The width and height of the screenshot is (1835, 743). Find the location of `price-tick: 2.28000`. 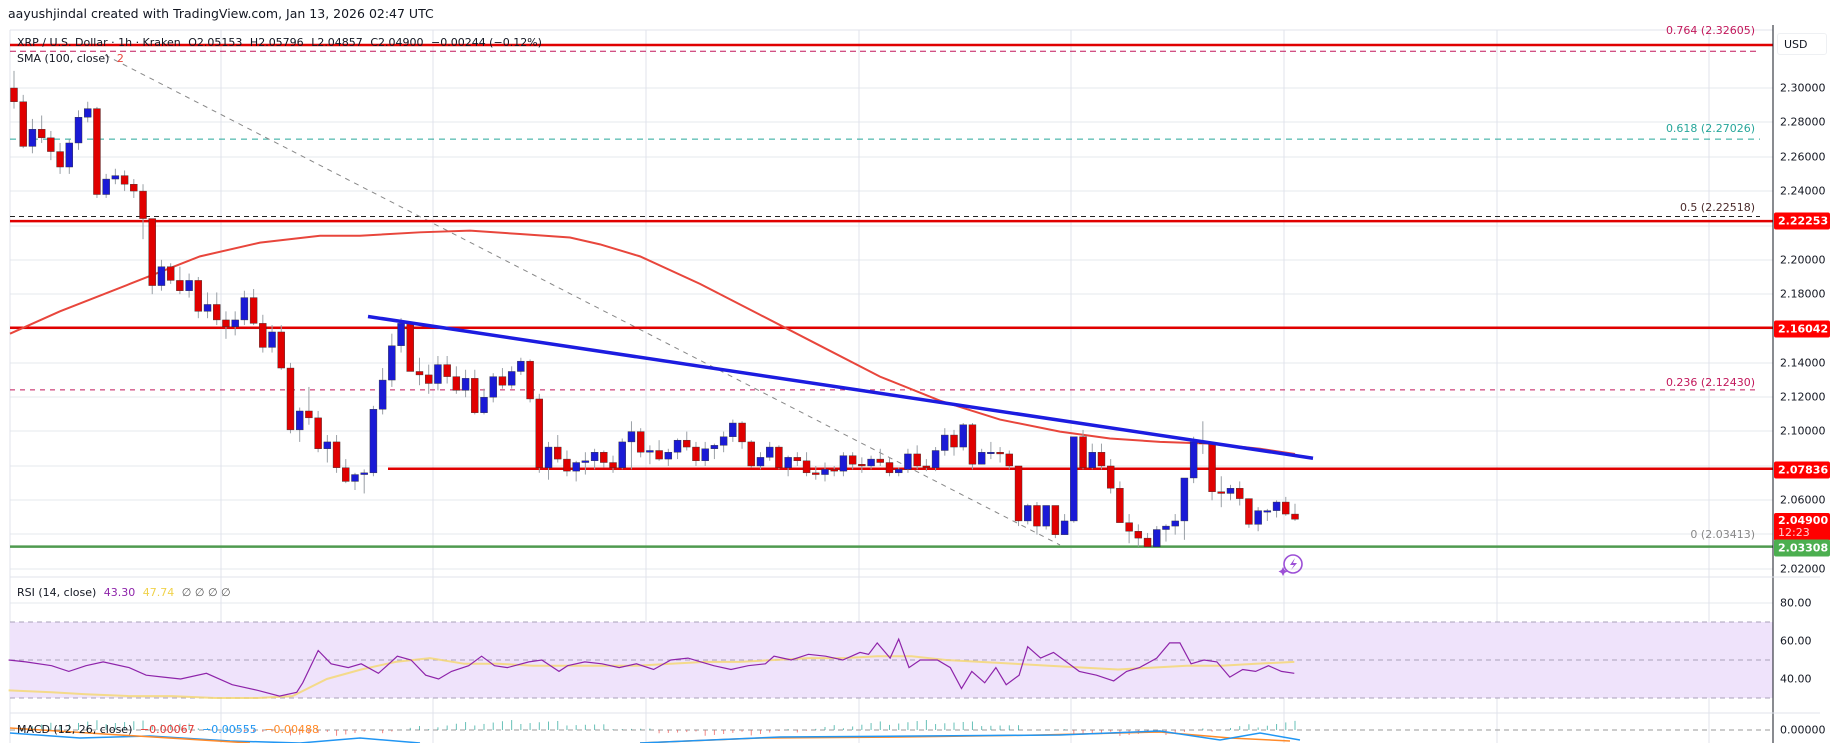

price-tick: 2.28000 is located at coordinates (1803, 122).